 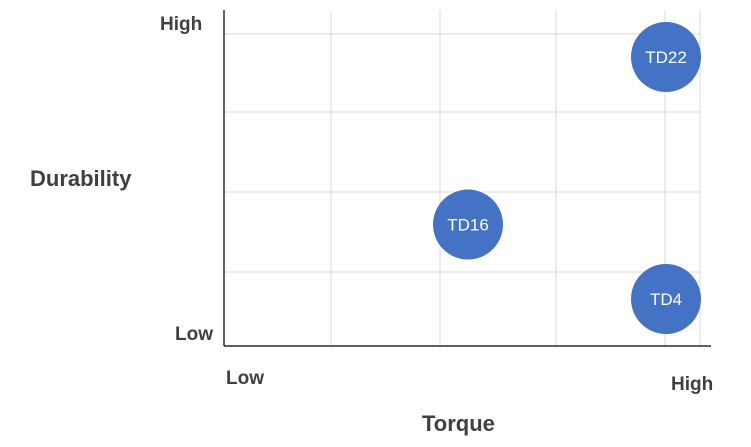 I want to click on y-tick-low: Low, so click(x=194, y=334).